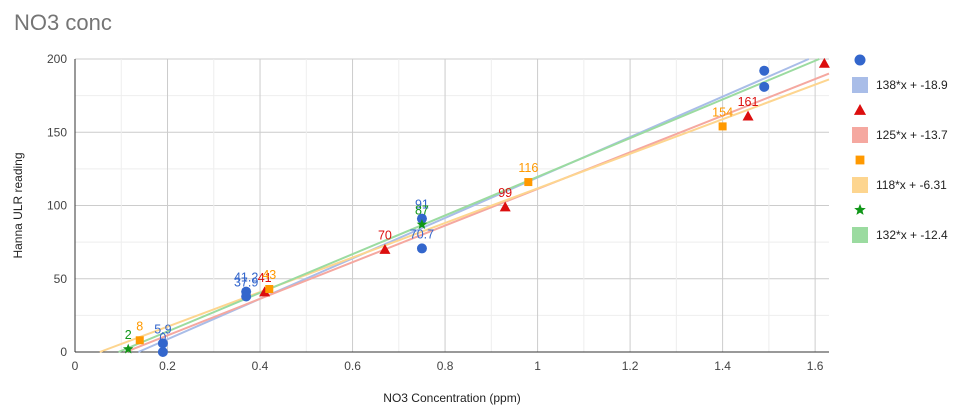 The height and width of the screenshot is (412, 967). Describe the element at coordinates (269, 275) in the screenshot. I see `data-label: 43` at that location.